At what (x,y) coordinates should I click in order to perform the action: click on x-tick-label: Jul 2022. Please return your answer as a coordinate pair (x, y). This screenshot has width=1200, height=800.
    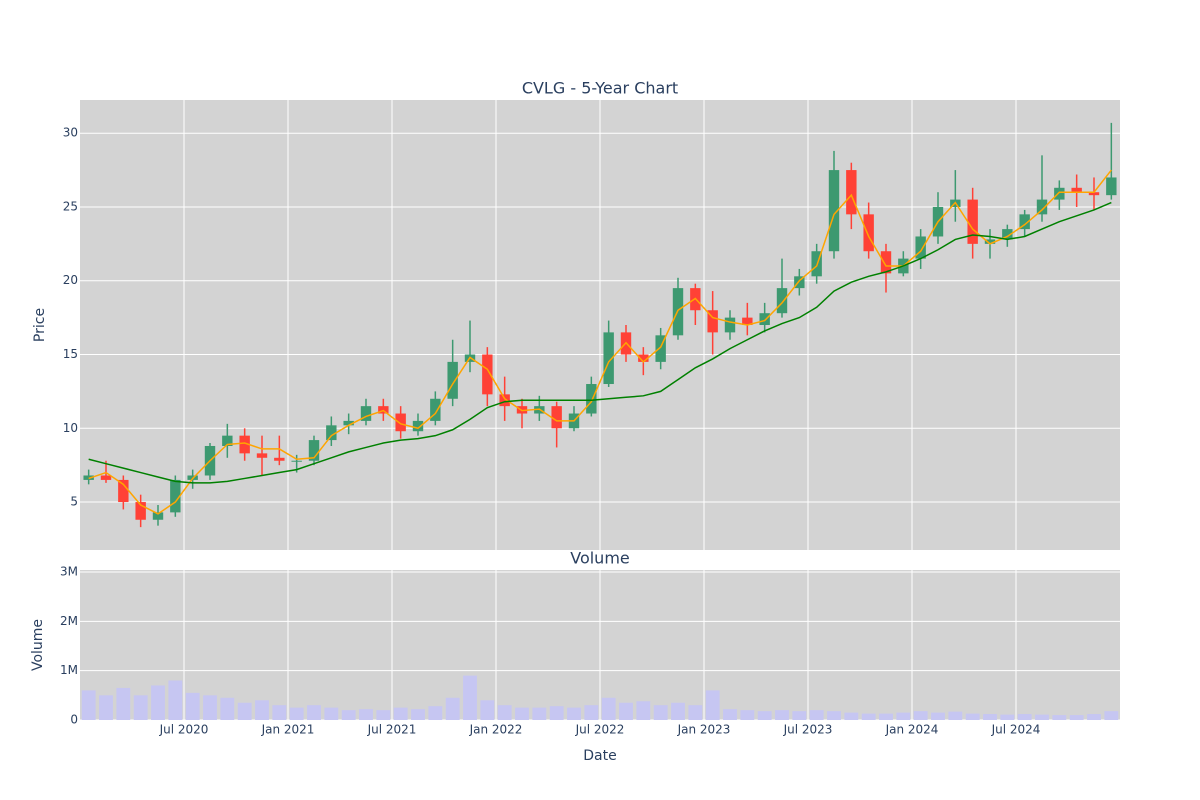
    Looking at the image, I should click on (600, 730).